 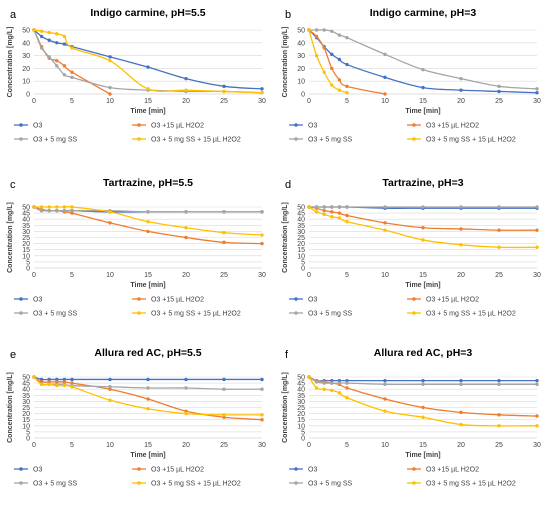 What do you see at coordinates (499, 445) in the screenshot?
I see `x-tick-label: 25` at bounding box center [499, 445].